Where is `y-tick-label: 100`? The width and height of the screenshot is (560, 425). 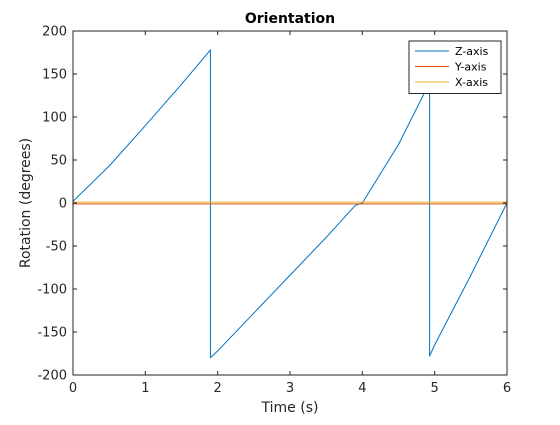 y-tick-label: 100 is located at coordinates (54, 118).